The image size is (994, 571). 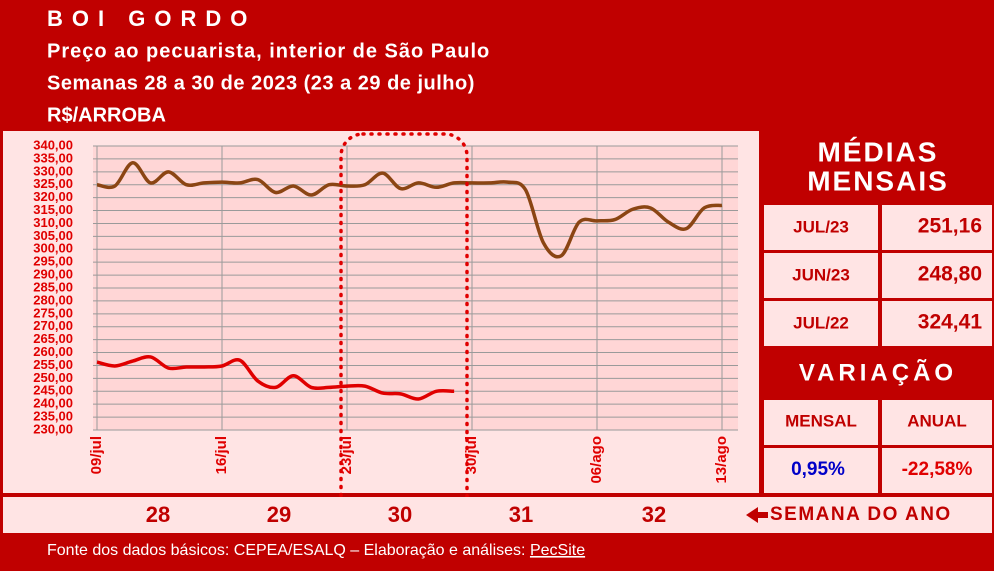 What do you see at coordinates (53, 390) in the screenshot?
I see `y-tick-label: 245,00` at bounding box center [53, 390].